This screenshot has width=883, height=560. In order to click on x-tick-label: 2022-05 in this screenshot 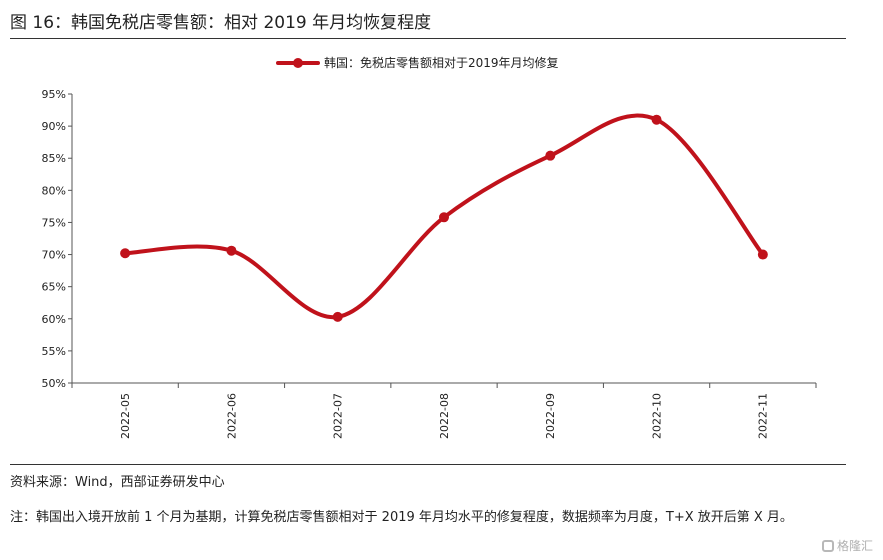, I will do `click(125, 416)`.